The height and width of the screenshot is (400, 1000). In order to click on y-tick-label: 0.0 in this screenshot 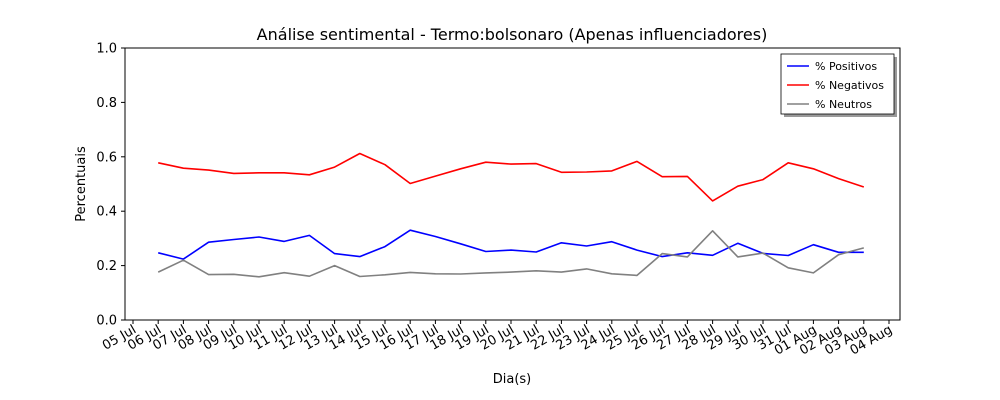, I will do `click(106, 321)`.